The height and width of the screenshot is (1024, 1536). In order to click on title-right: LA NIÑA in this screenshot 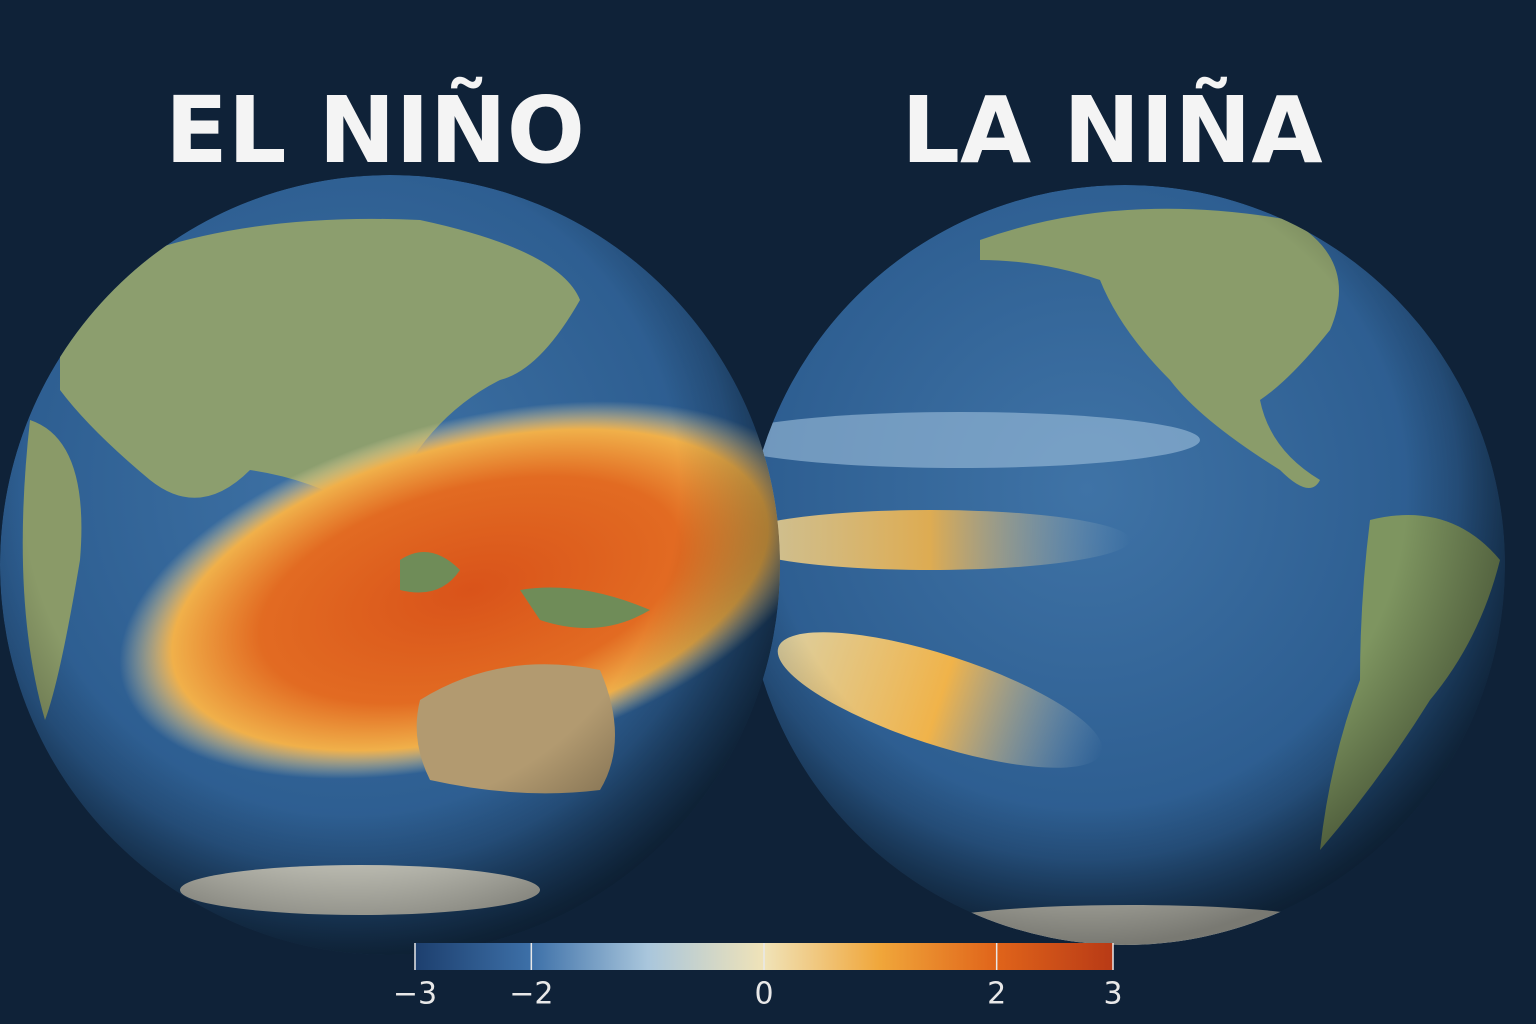, I will do `click(1111, 130)`.